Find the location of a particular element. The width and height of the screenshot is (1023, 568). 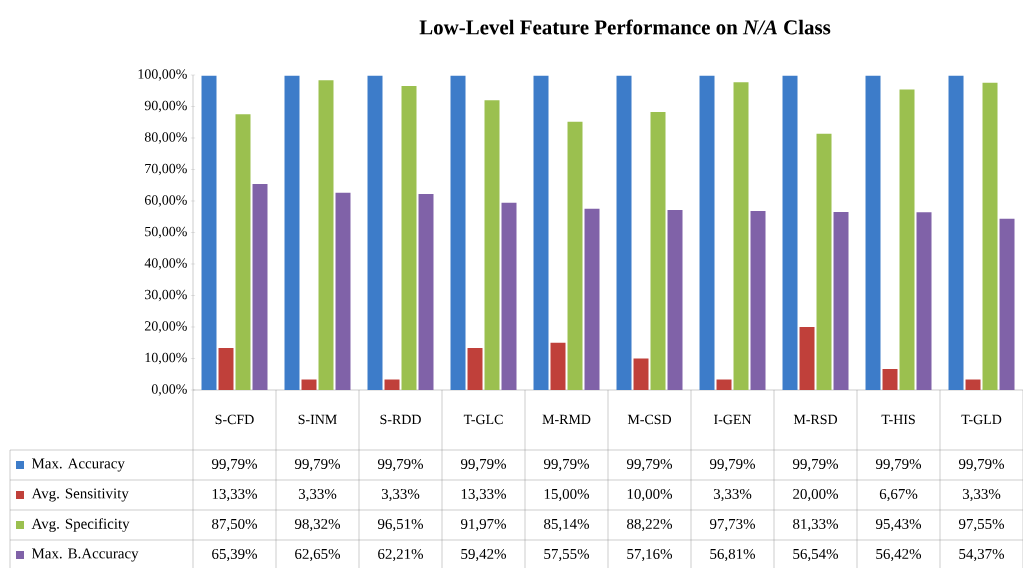

data-label: 59,42% is located at coordinates (484, 555).